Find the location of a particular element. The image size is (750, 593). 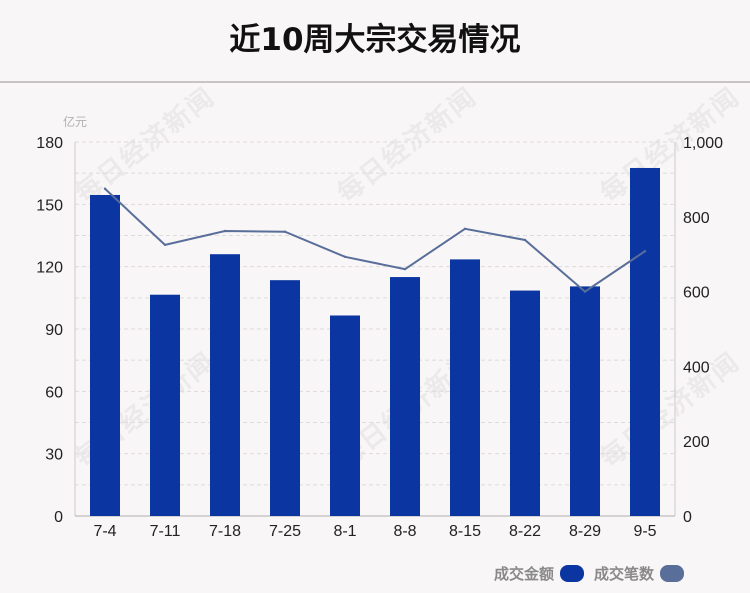

y-right-tick-label: 200 is located at coordinates (696, 442).